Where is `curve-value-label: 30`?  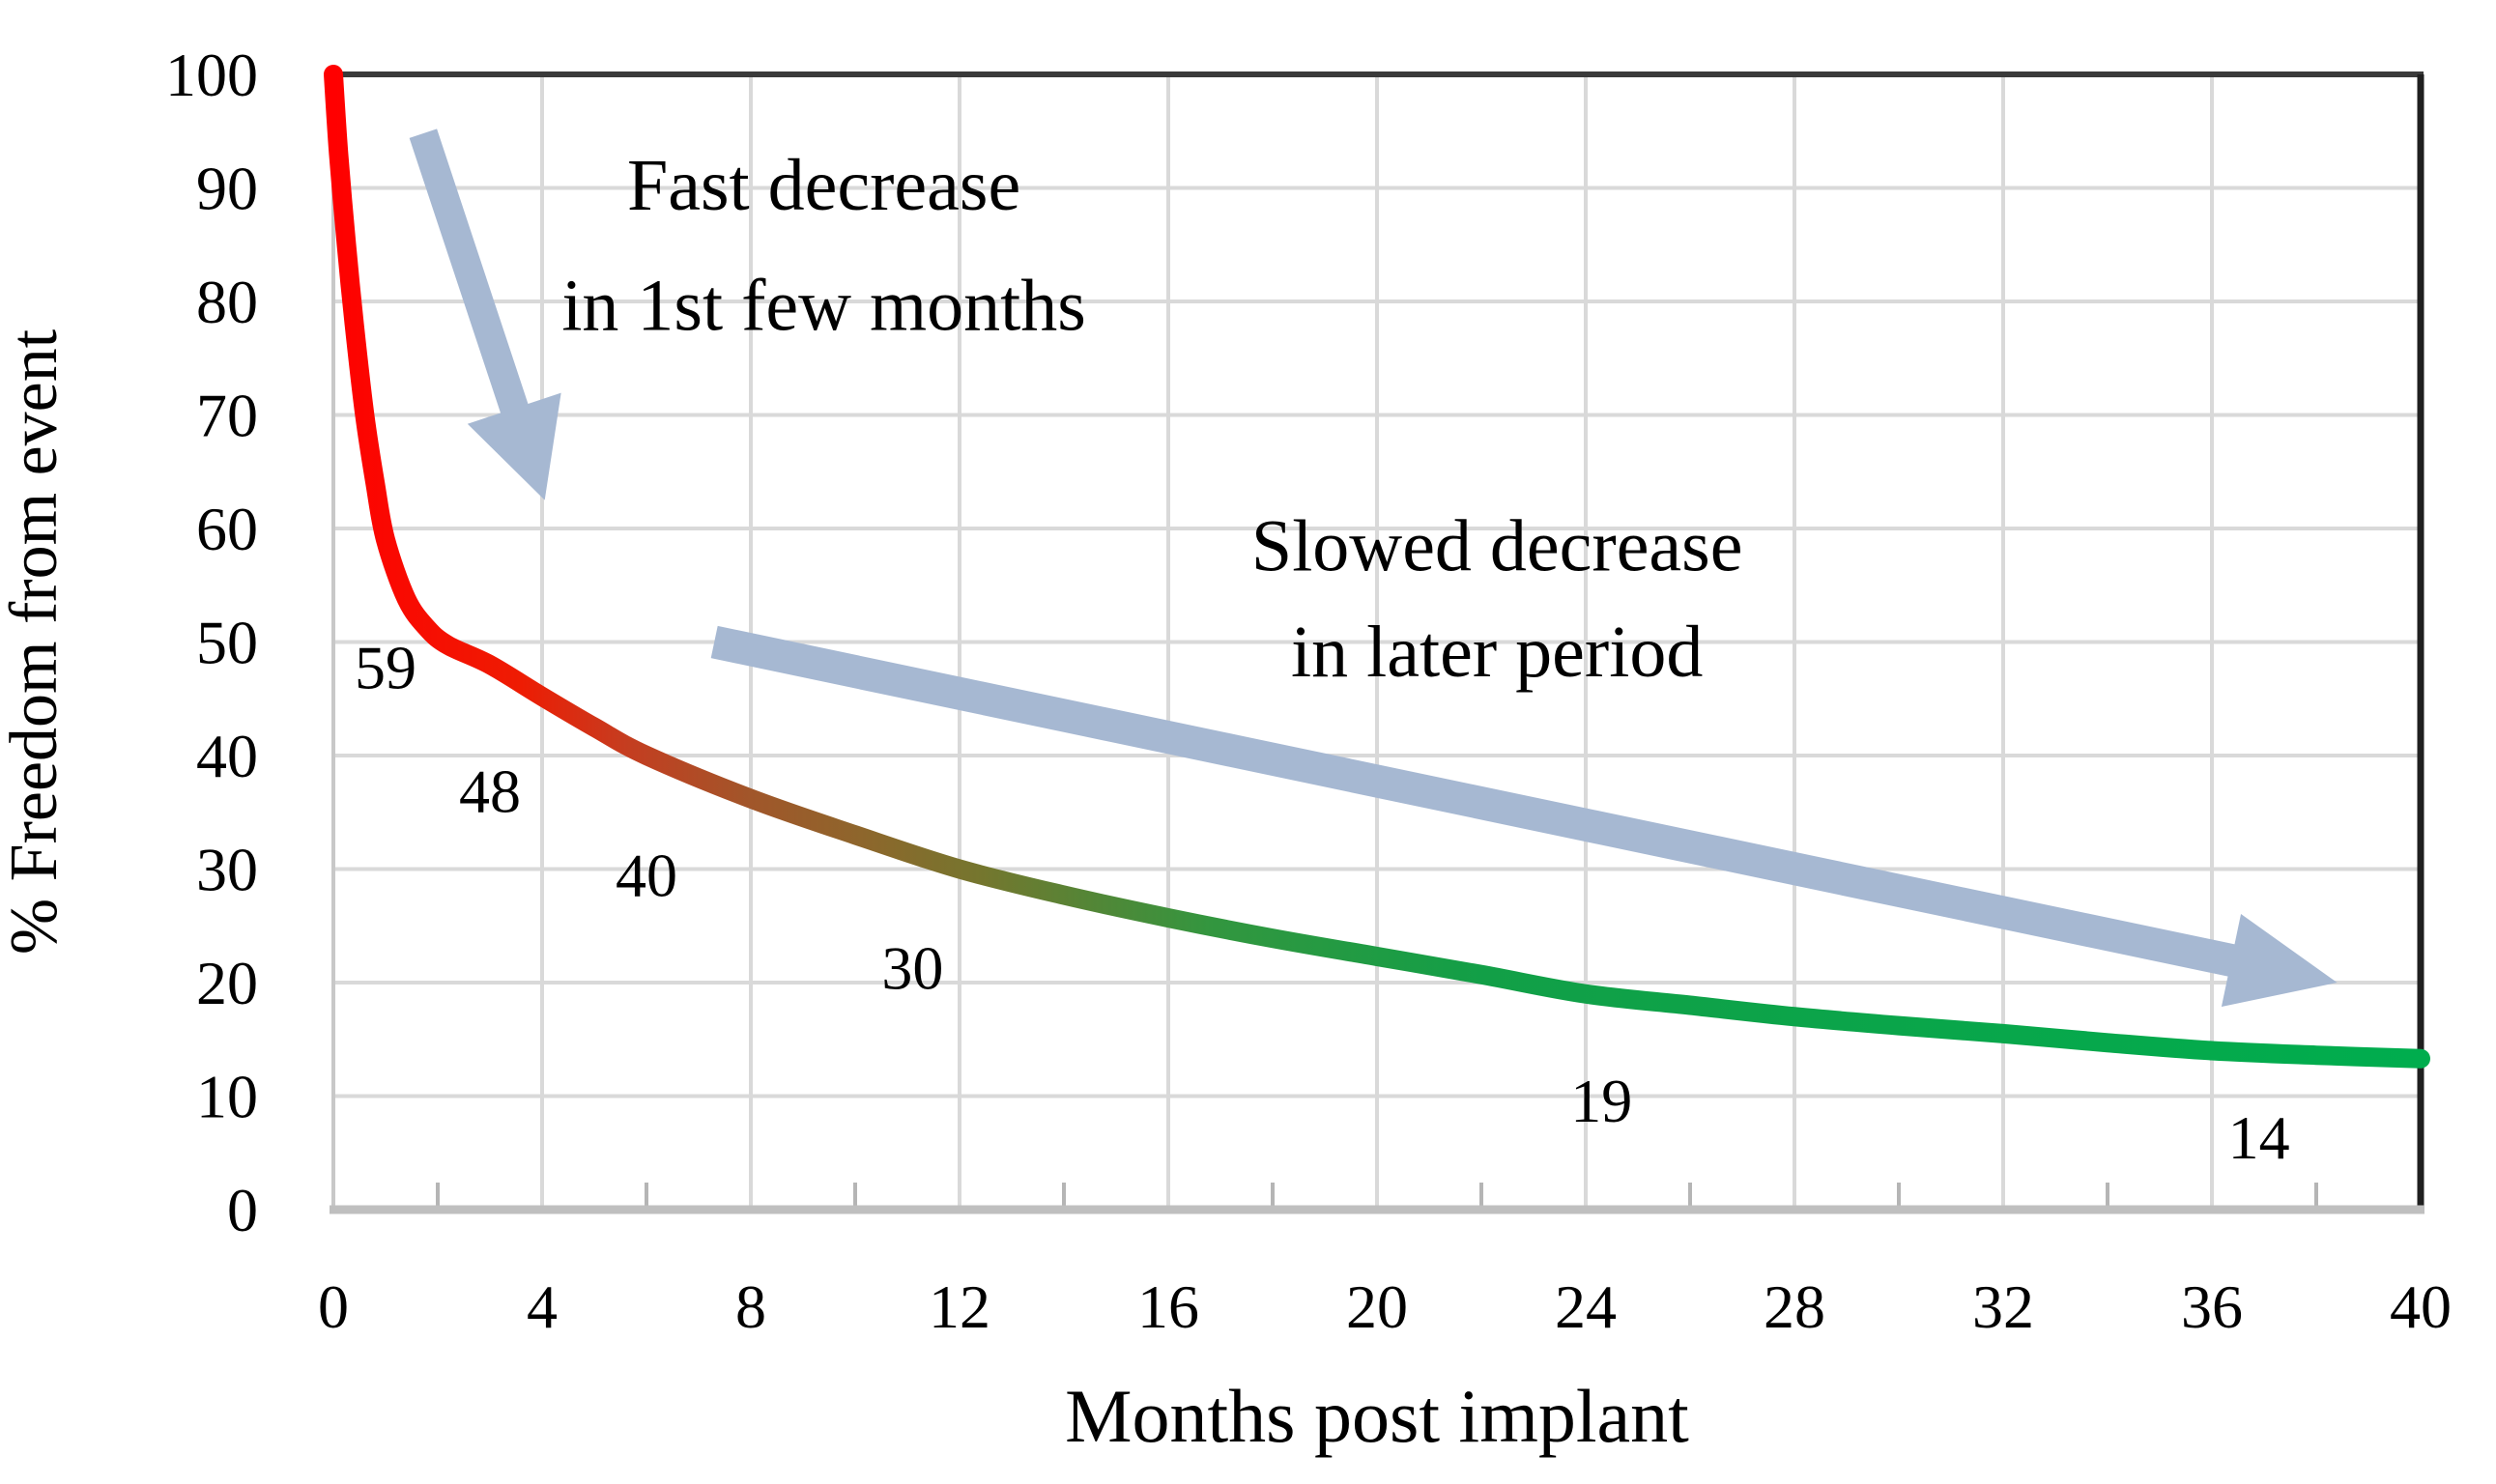
curve-value-label: 30 is located at coordinates (912, 969).